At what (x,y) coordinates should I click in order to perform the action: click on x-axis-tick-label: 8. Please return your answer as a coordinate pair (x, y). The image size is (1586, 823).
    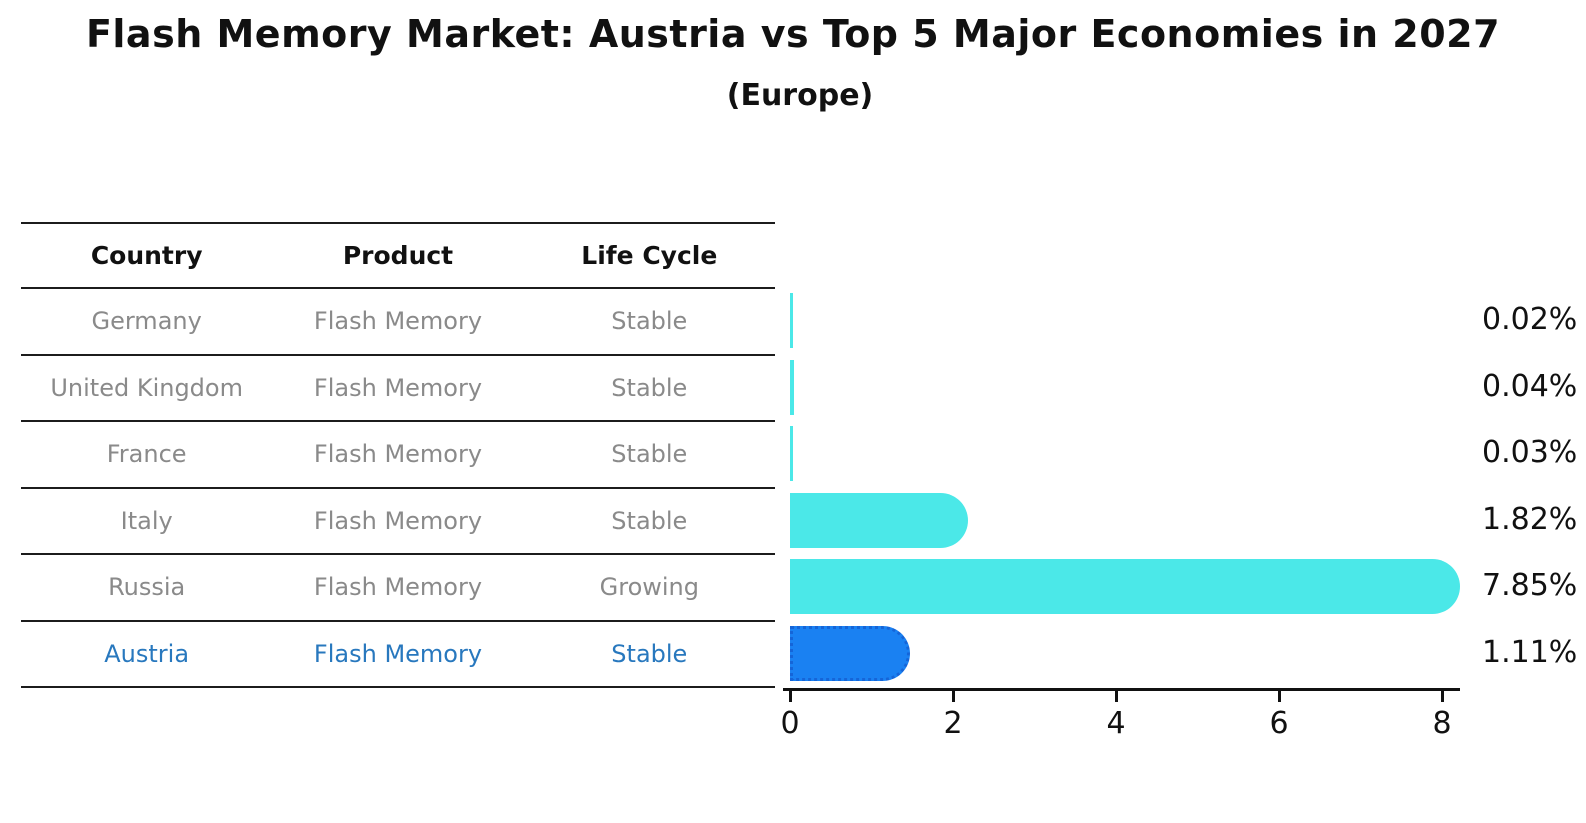
    Looking at the image, I should click on (1442, 723).